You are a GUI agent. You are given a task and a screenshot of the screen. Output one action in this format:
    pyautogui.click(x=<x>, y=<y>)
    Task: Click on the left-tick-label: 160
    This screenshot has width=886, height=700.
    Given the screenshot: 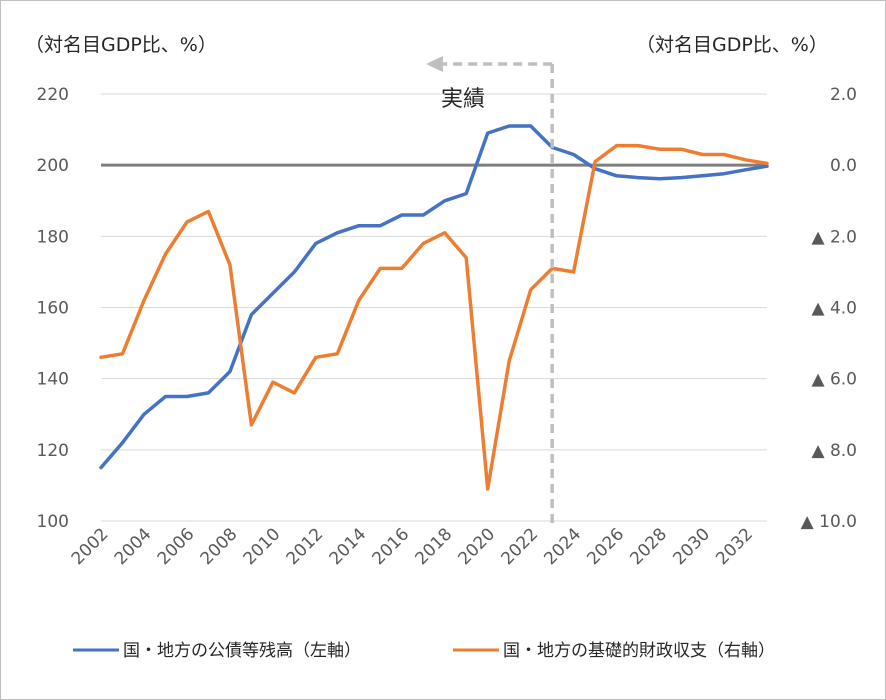 What is the action you would take?
    pyautogui.click(x=53, y=309)
    